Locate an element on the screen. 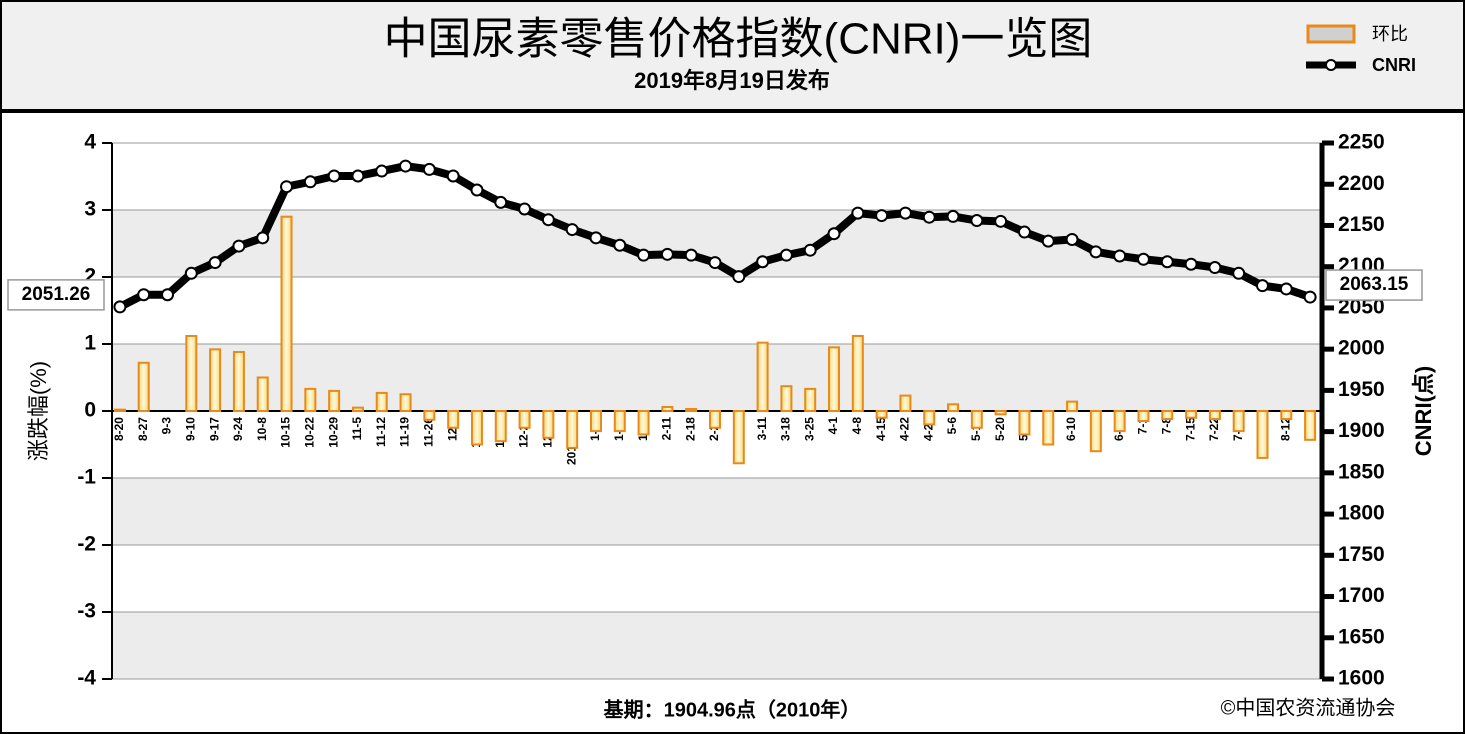 The image size is (1465, 734). y2-tick-label: 2150 is located at coordinates (1361, 224).